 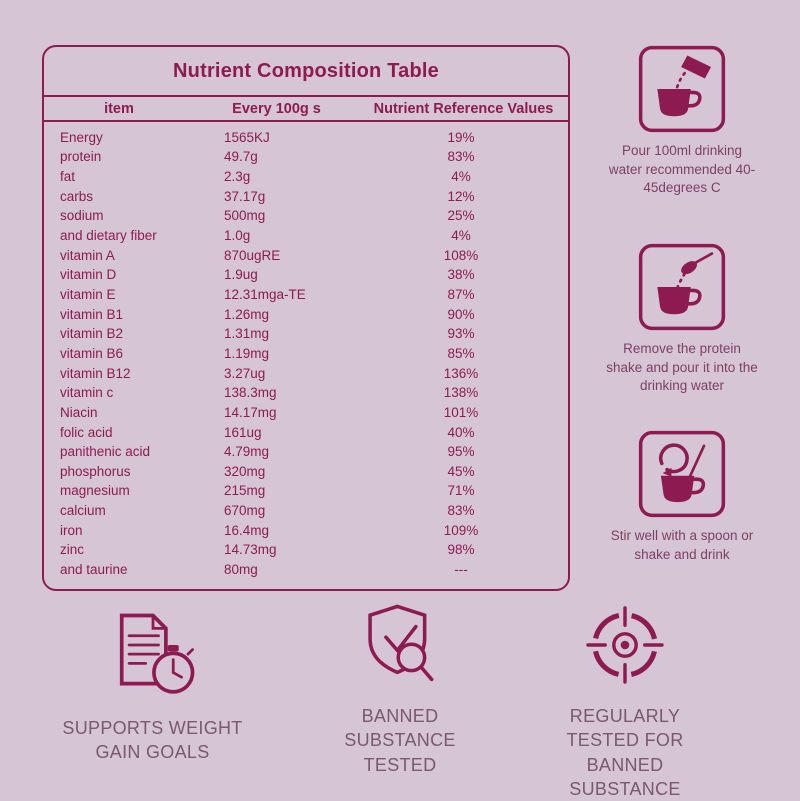 I want to click on cell-amount: 12.31mga-TE, so click(x=265, y=294).